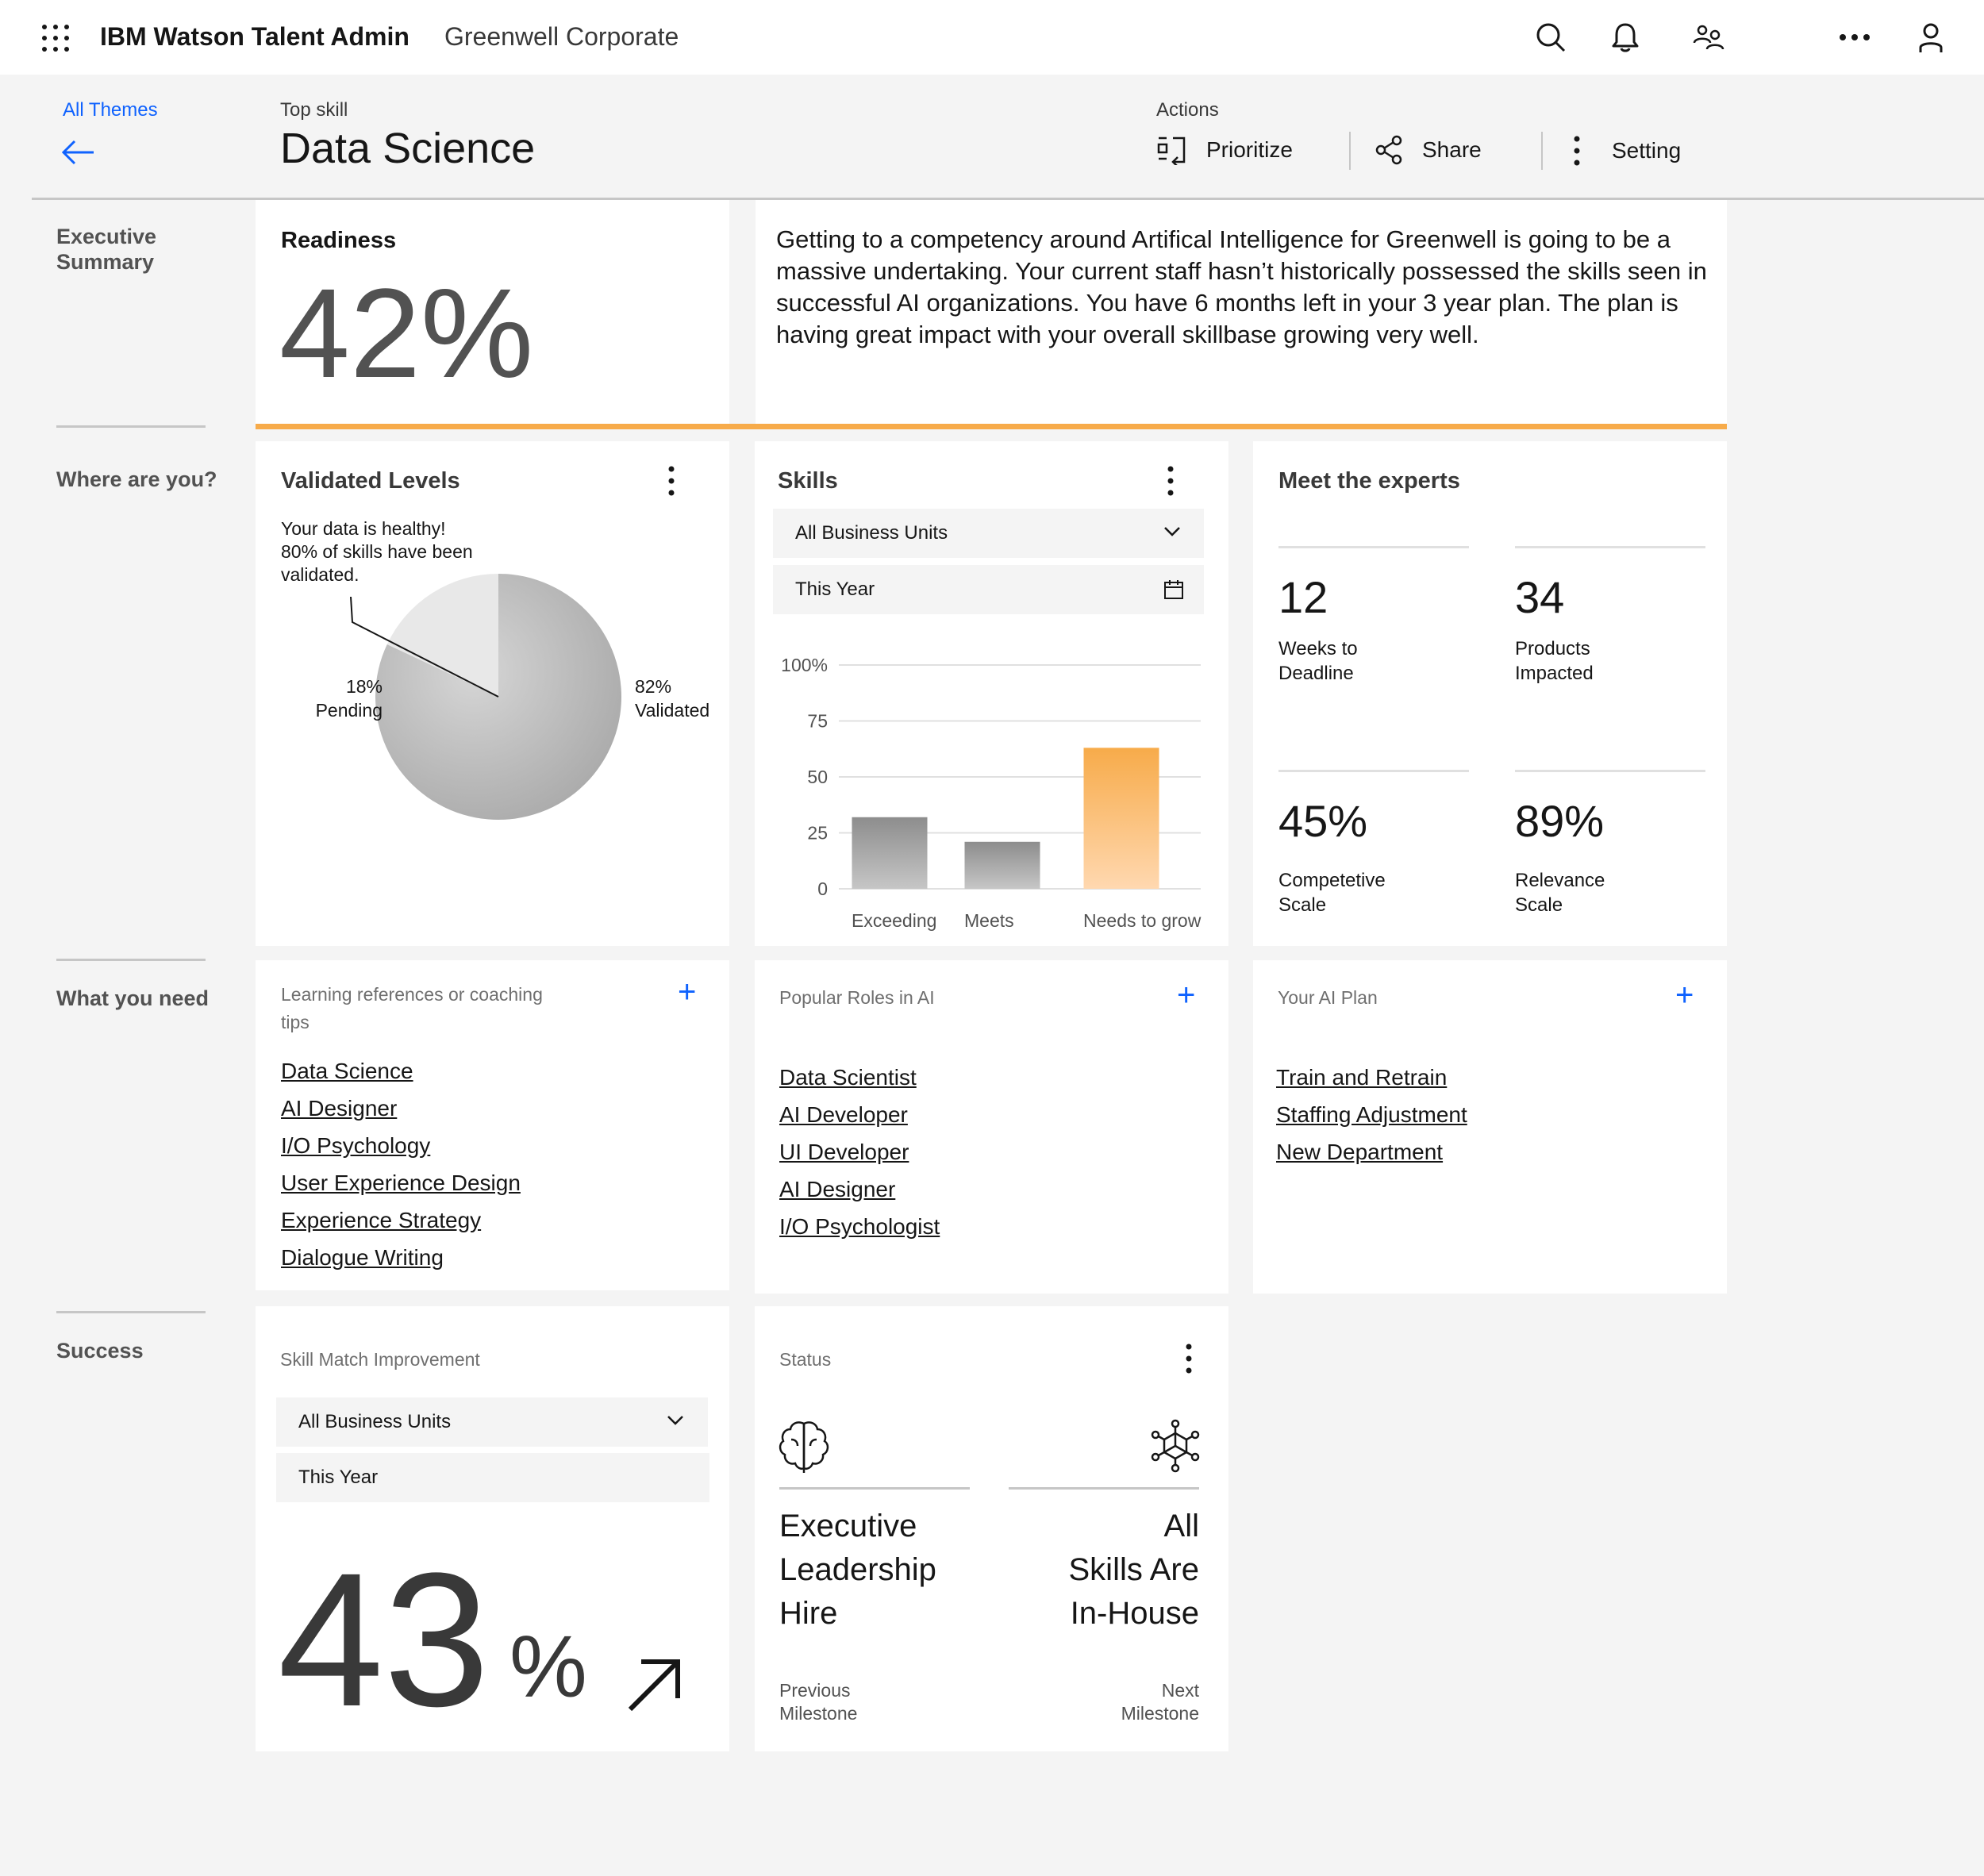 The height and width of the screenshot is (1876, 1984). Describe the element at coordinates (1328, 997) in the screenshot. I see `ai-plan-title: Your AI Plan` at that location.